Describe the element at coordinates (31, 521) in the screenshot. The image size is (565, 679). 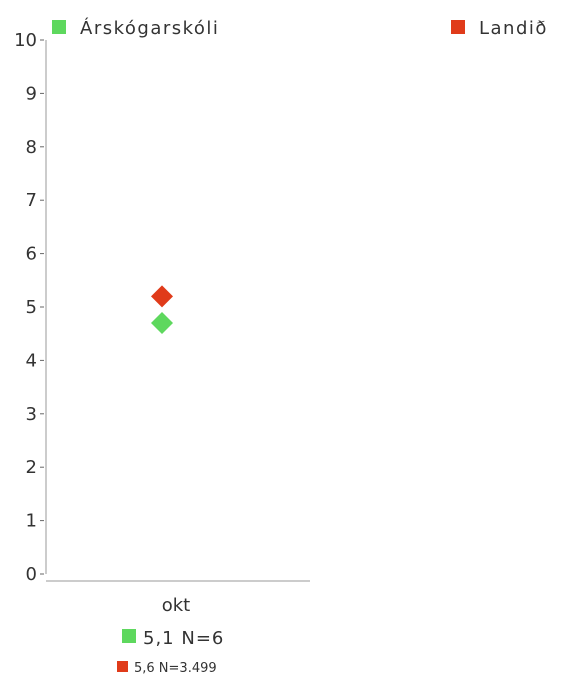
I see `y-tick-label-1: 1` at that location.